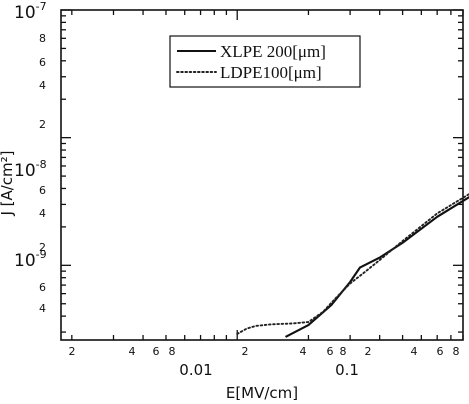 This screenshot has height=404, width=469. What do you see at coordinates (195, 370) in the screenshot?
I see `x-label-0.01: 0.01` at bounding box center [195, 370].